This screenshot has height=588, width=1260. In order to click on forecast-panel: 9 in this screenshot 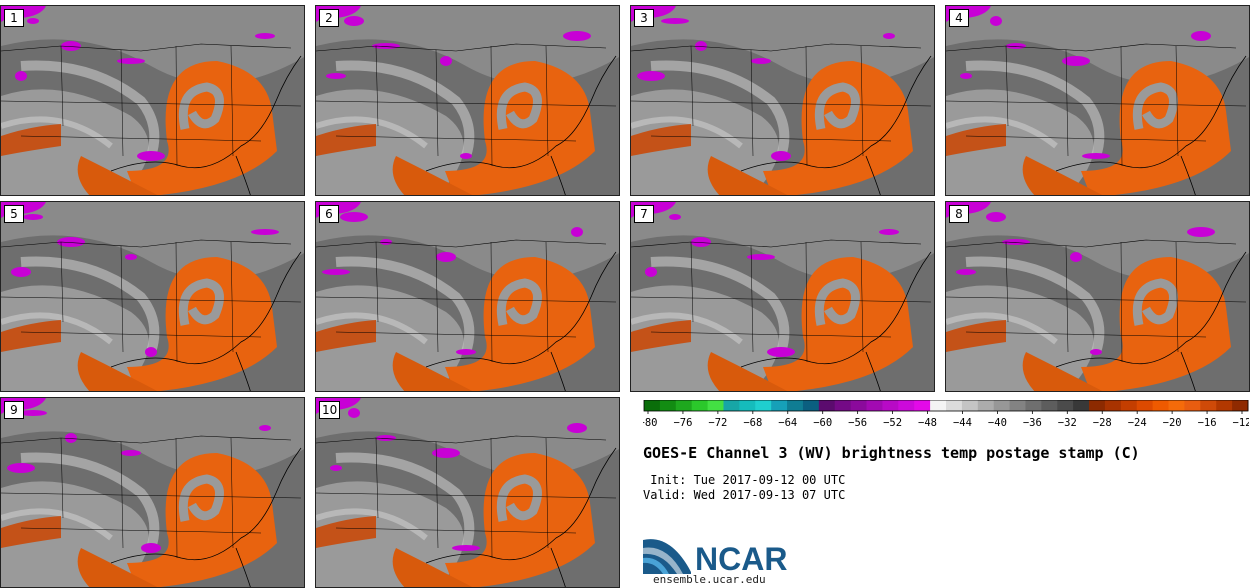, I will do `click(152, 492)`.